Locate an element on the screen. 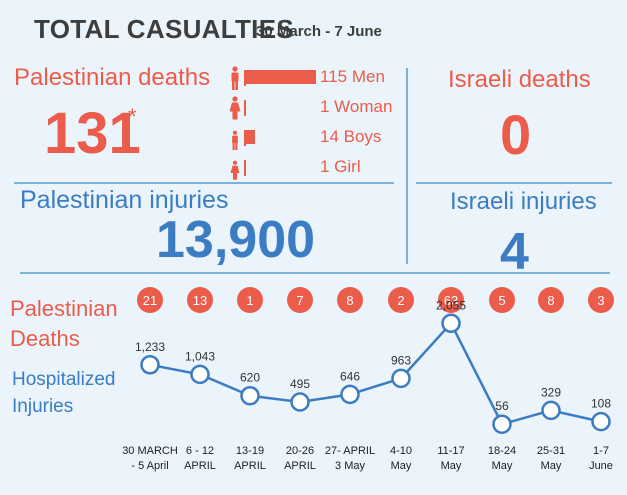 The image size is (627, 495). breakdown-row: 14 Boys is located at coordinates (316, 138).